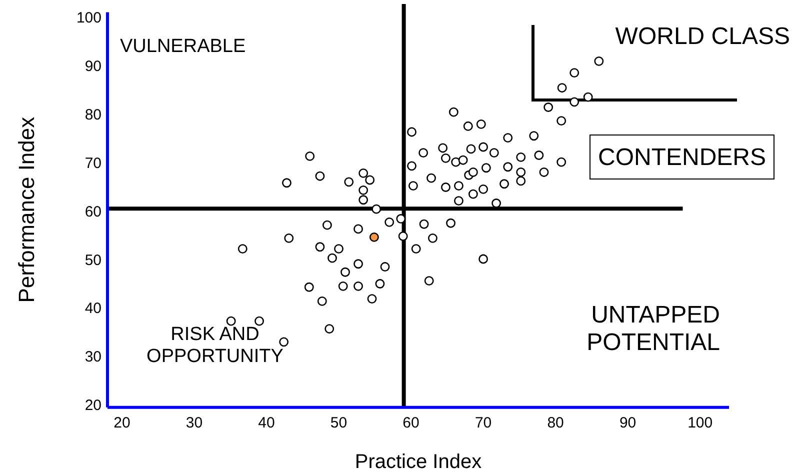 Image resolution: width=801 pixels, height=476 pixels. I want to click on x-tick-label: 80, so click(555, 423).